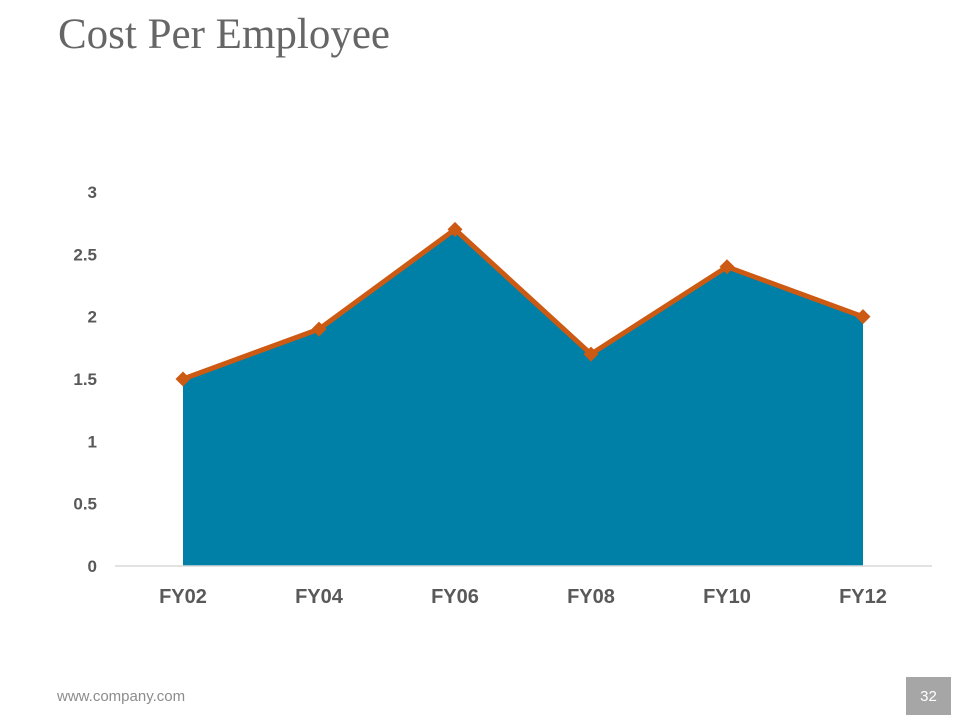 The width and height of the screenshot is (960, 720). What do you see at coordinates (183, 379) in the screenshot?
I see `data-point-fy02` at bounding box center [183, 379].